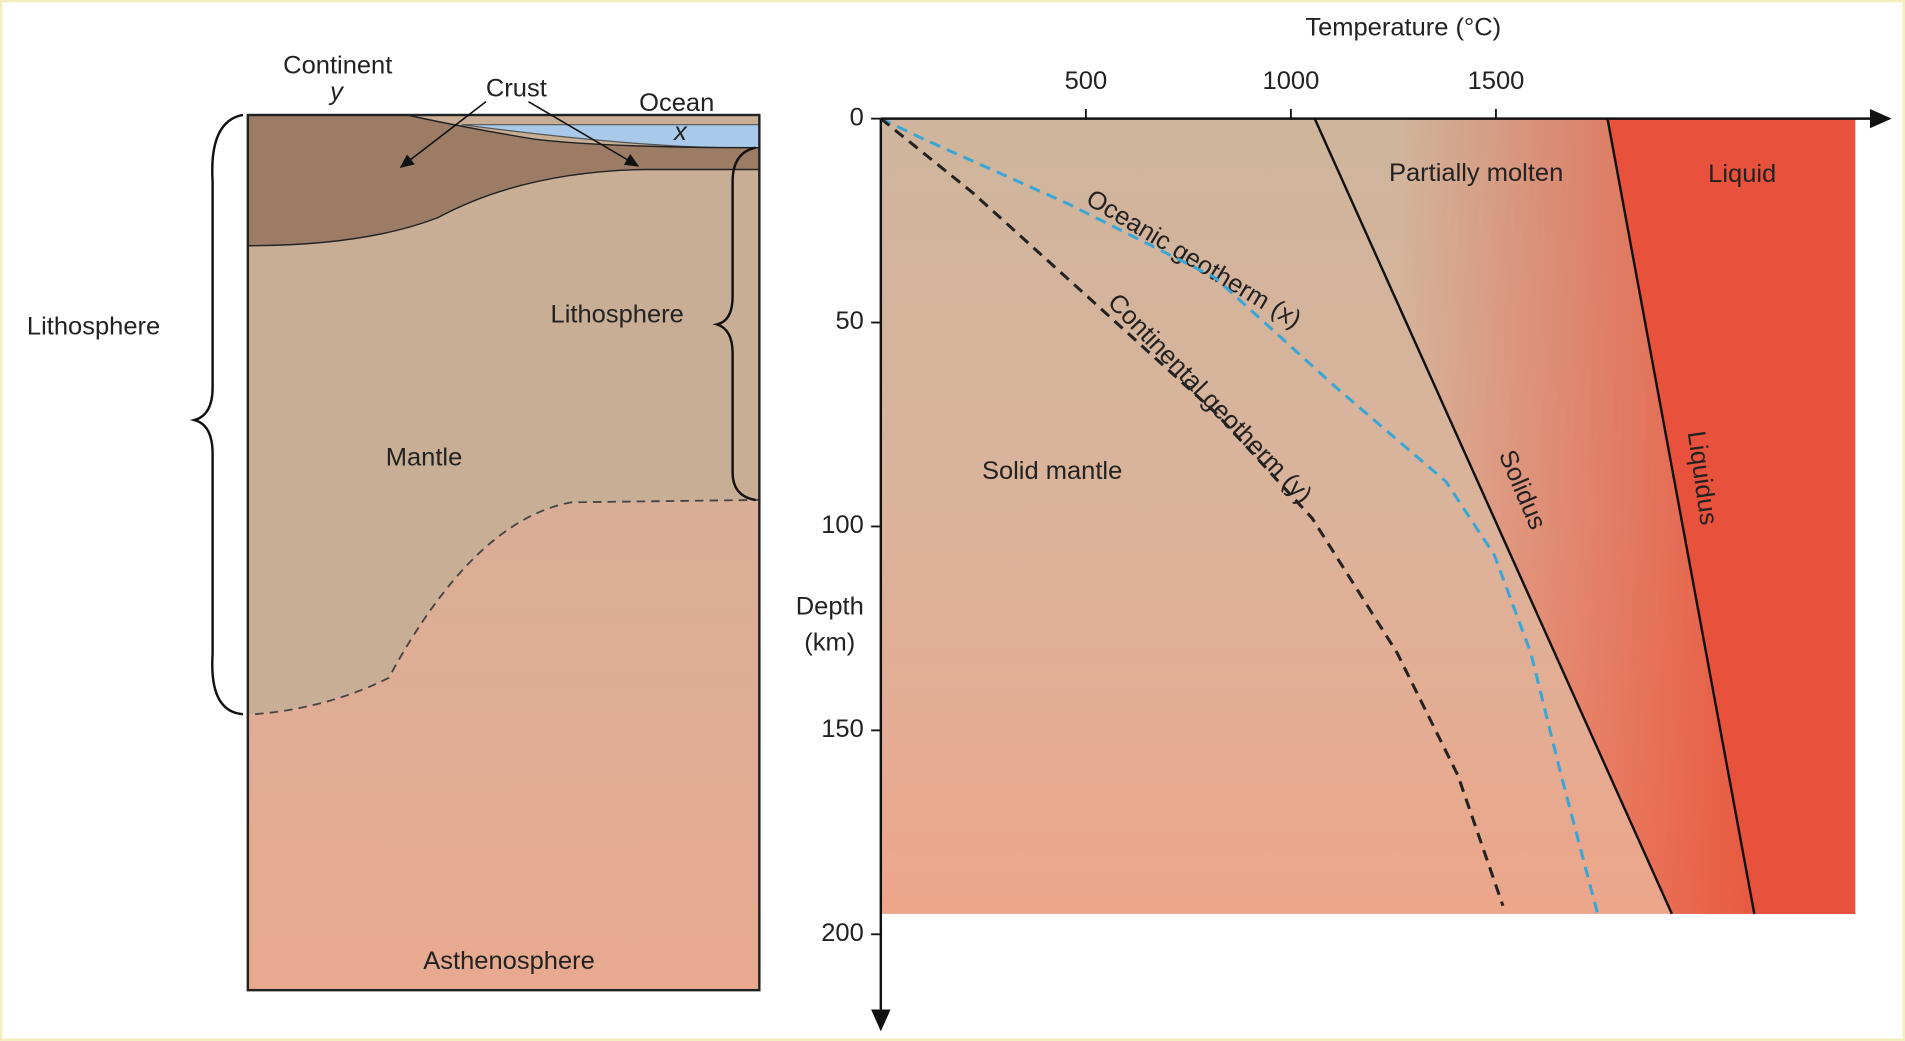  I want to click on x-tick-label: 1000, so click(1291, 81).